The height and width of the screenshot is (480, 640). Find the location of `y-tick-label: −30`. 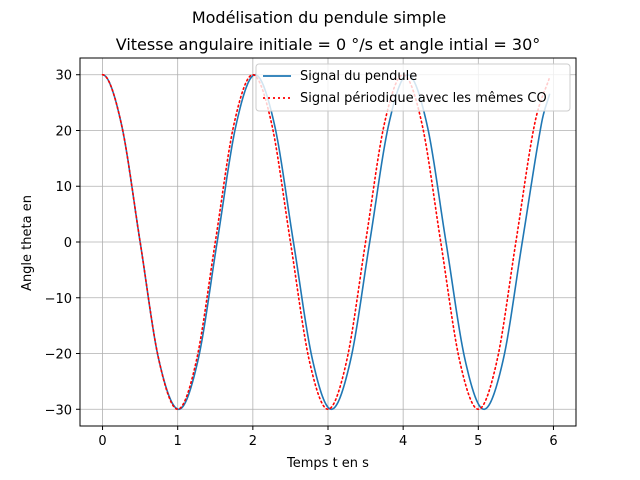

y-tick-label: −30 is located at coordinates (58, 410).